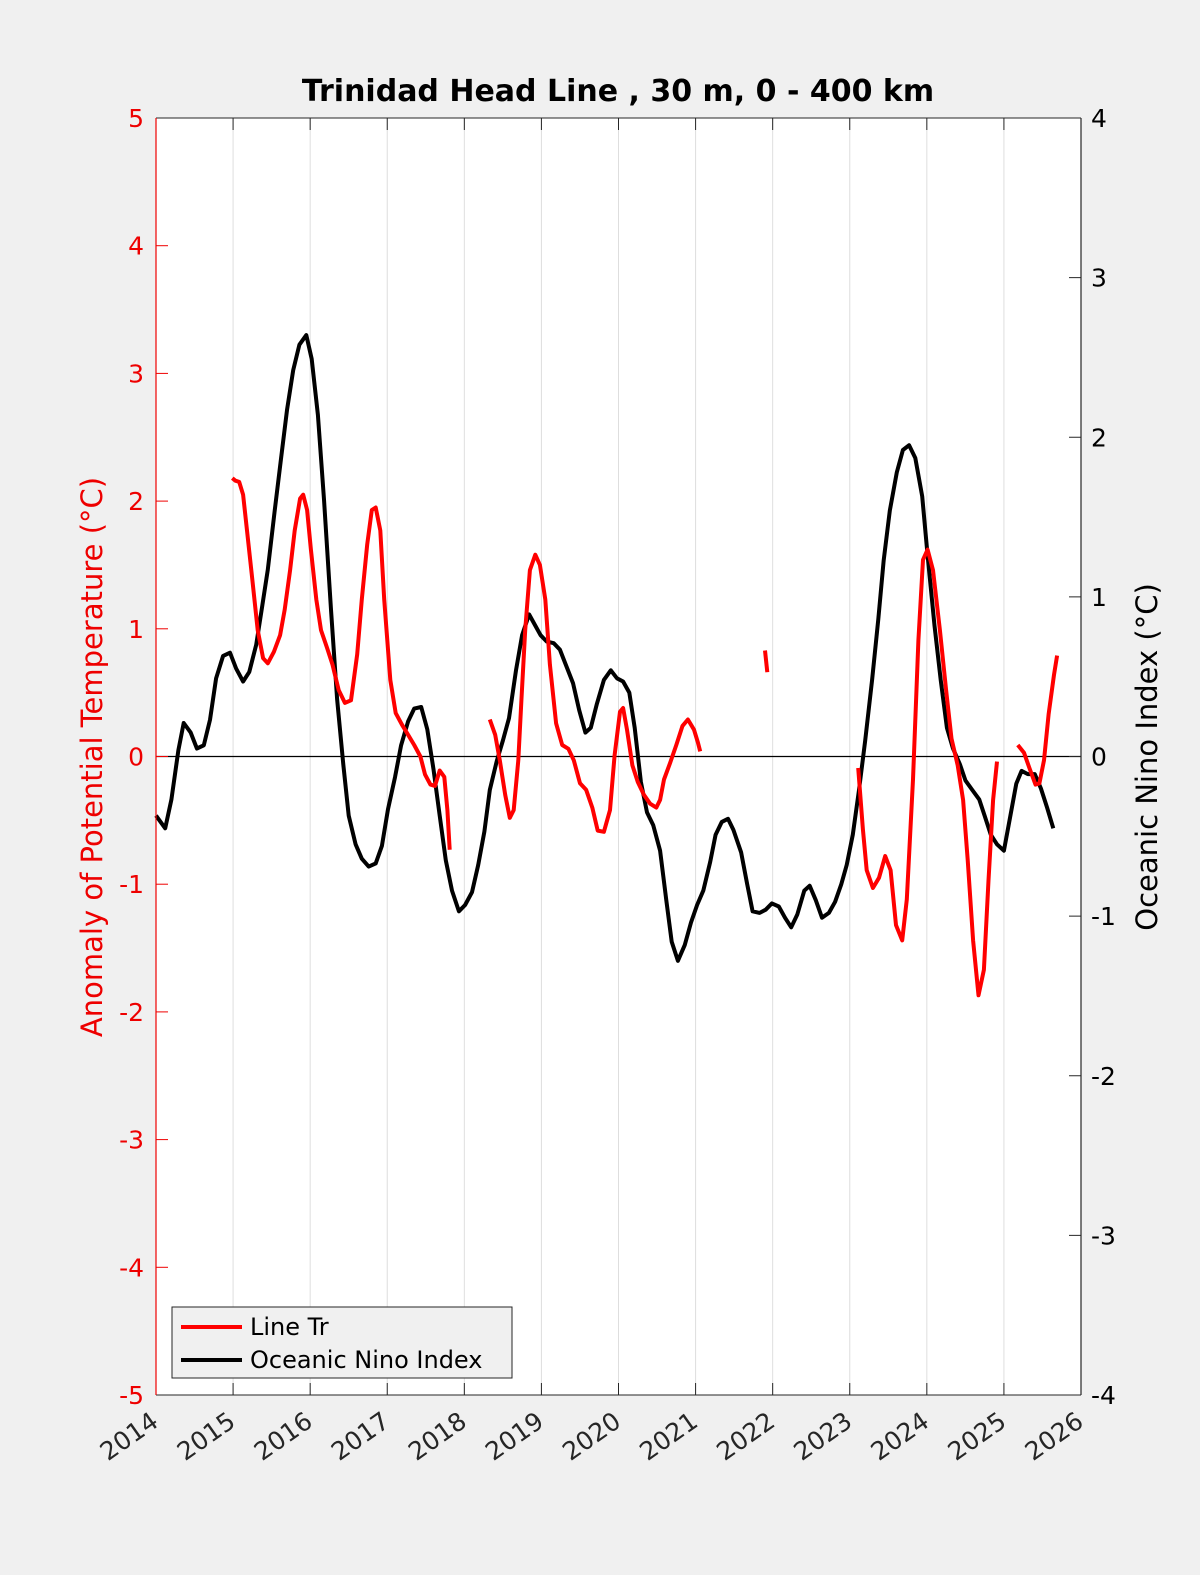  Describe the element at coordinates (131, 884) in the screenshot. I see `left-y-tick-label: -1` at that location.